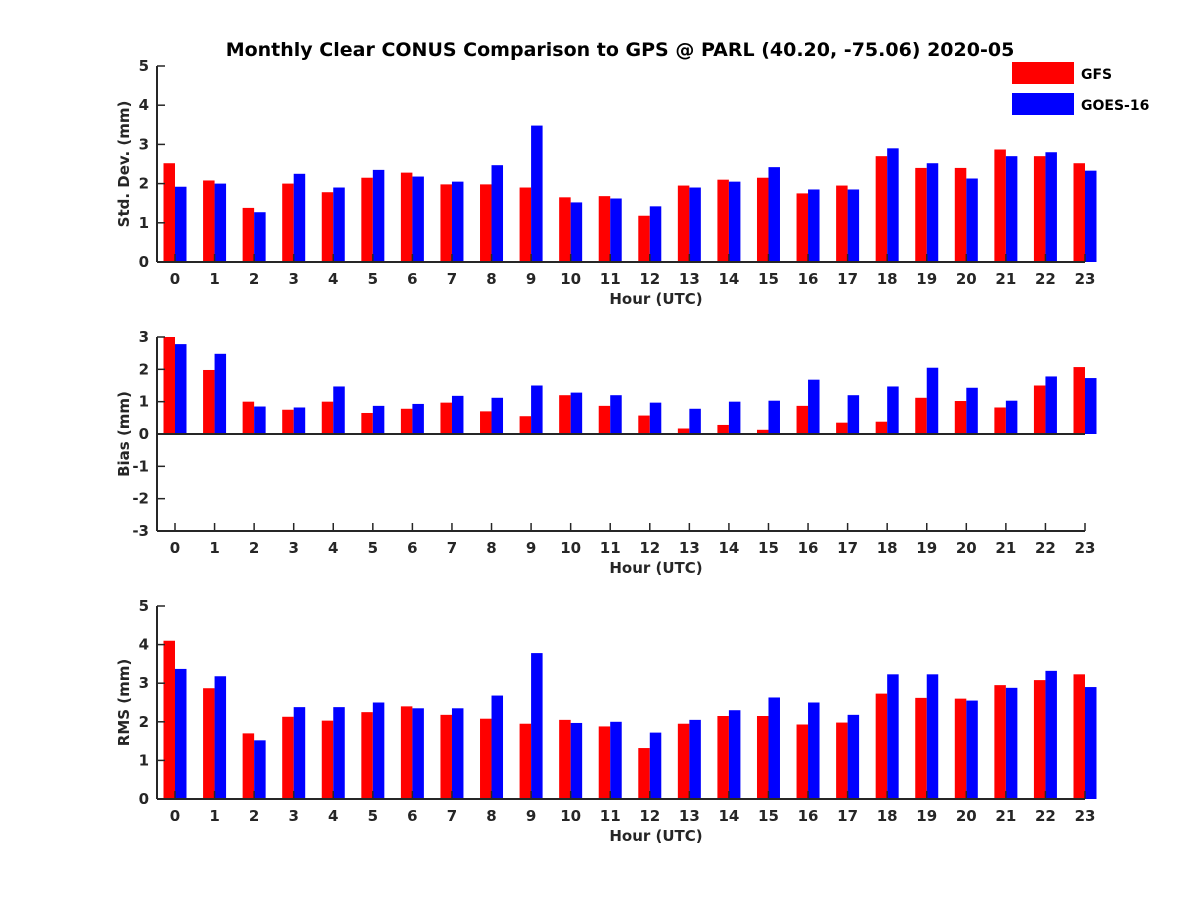 Image resolution: width=1200 pixels, height=900 pixels. What do you see at coordinates (373, 548) in the screenshot?
I see `x-tick-label: 5` at bounding box center [373, 548].